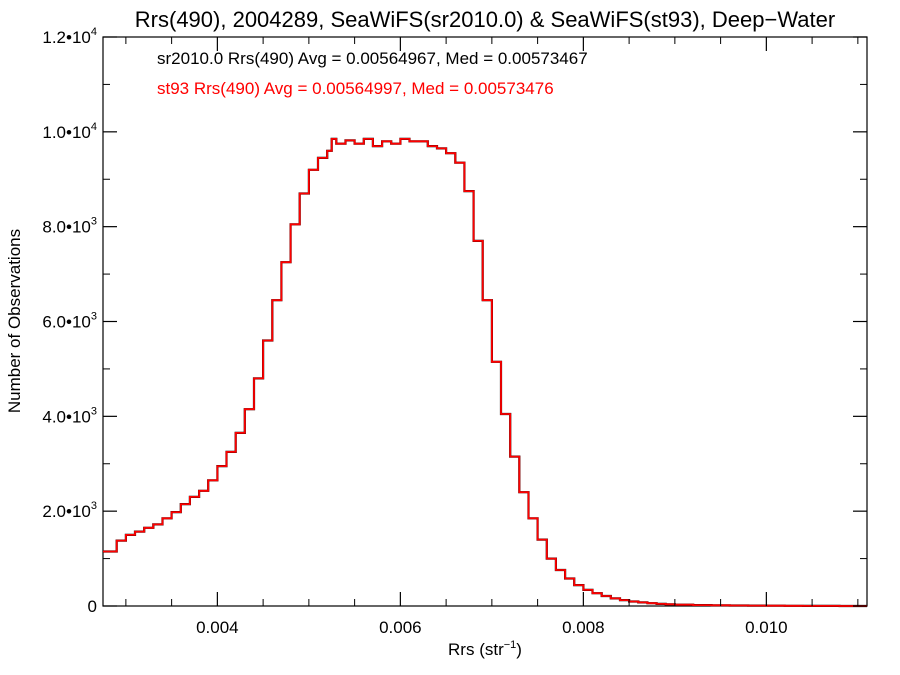 This screenshot has width=900, height=675. I want to click on x-axis-label-superscript: −1, so click(510, 645).